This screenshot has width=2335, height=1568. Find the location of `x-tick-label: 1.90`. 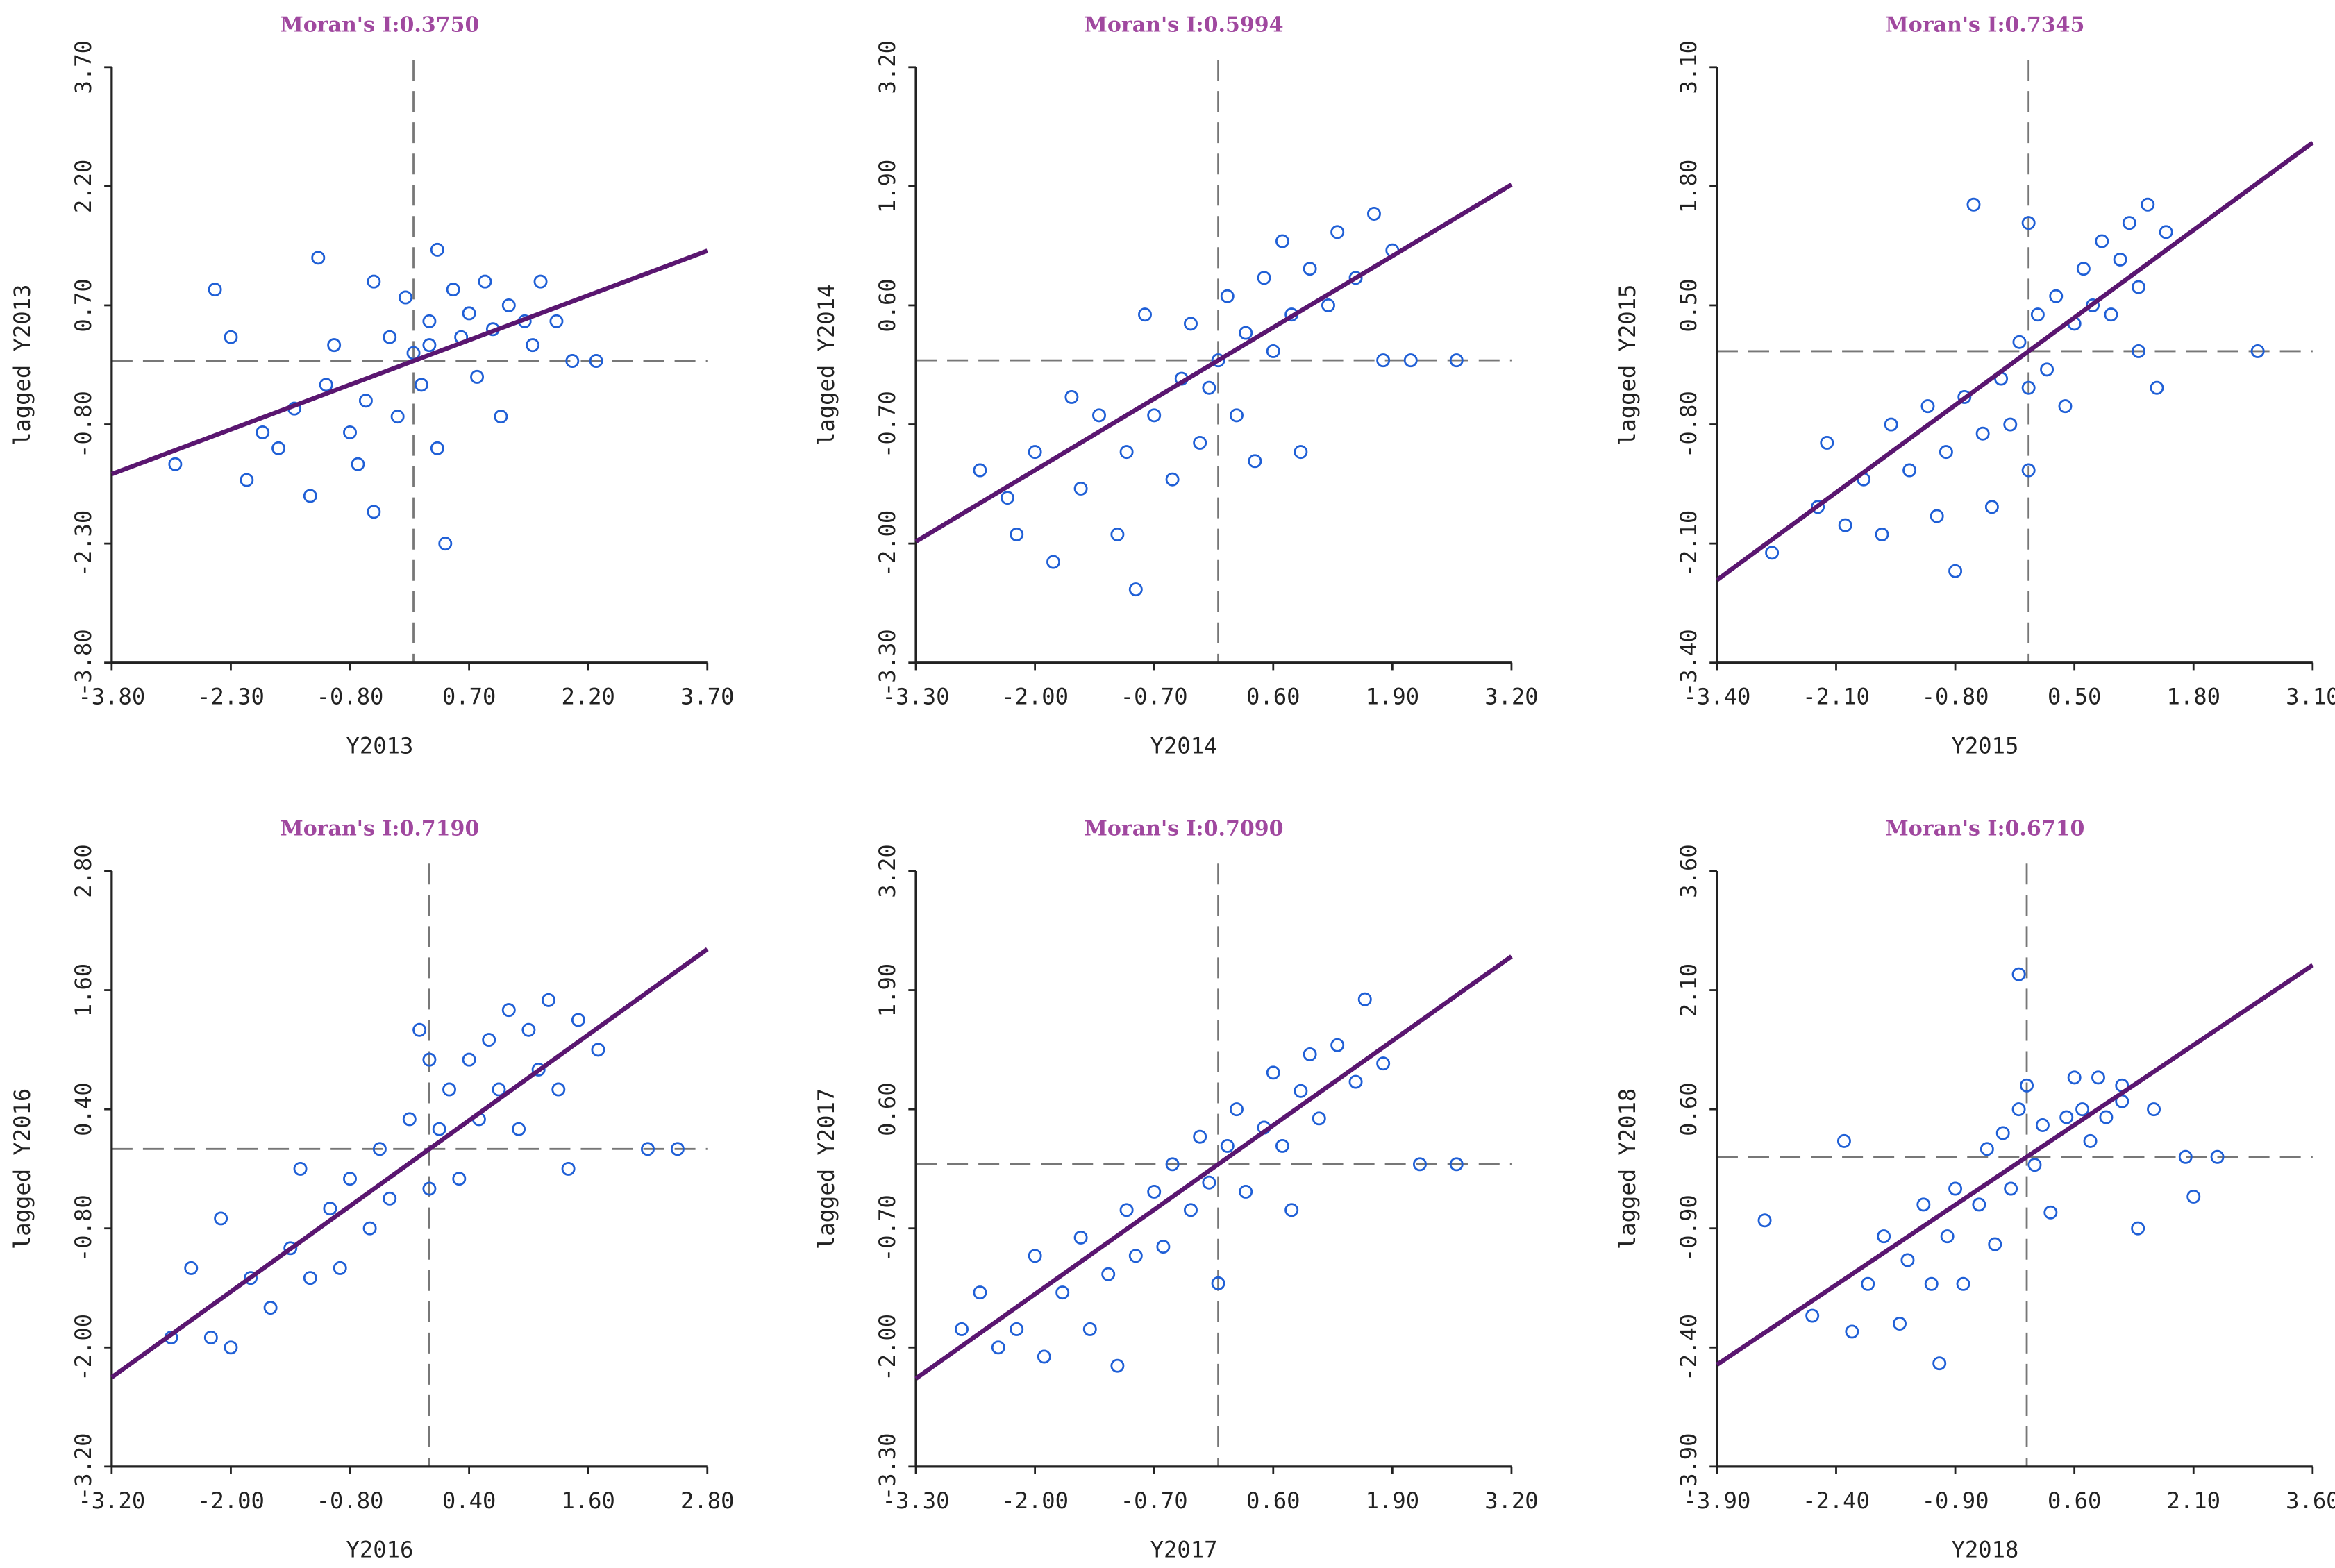

x-tick-label: 1.90 is located at coordinates (1393, 1500).